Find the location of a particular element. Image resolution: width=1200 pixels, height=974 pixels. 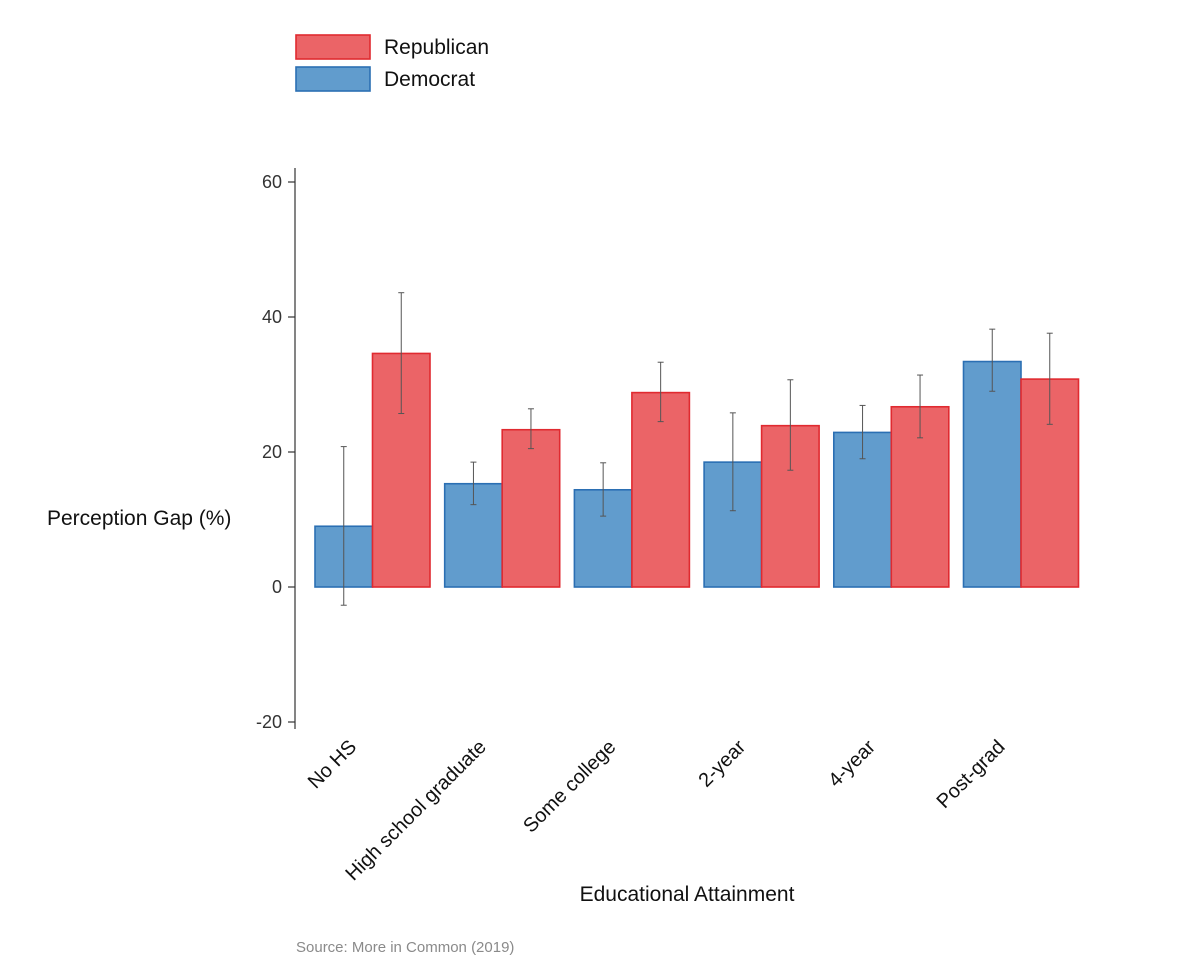

y-tick-label: 60 is located at coordinates (272, 182).